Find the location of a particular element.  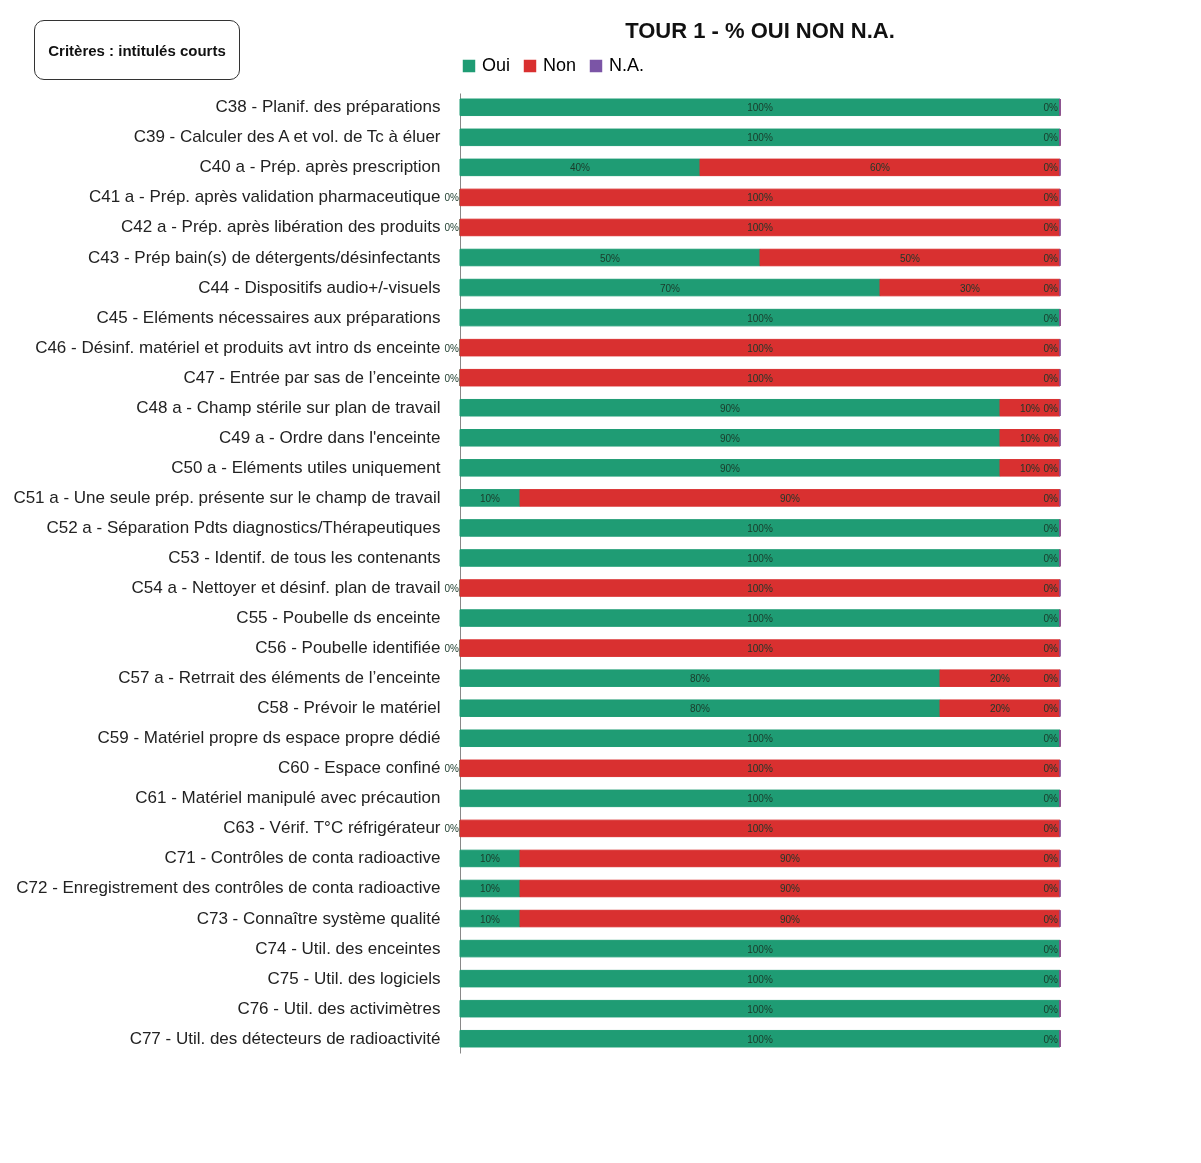

data-label: 30% is located at coordinates (970, 288).